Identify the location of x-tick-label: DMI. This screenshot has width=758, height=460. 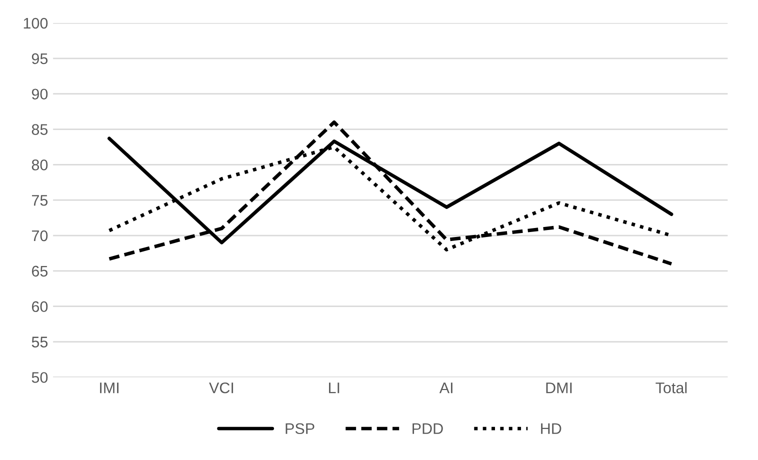
(559, 388).